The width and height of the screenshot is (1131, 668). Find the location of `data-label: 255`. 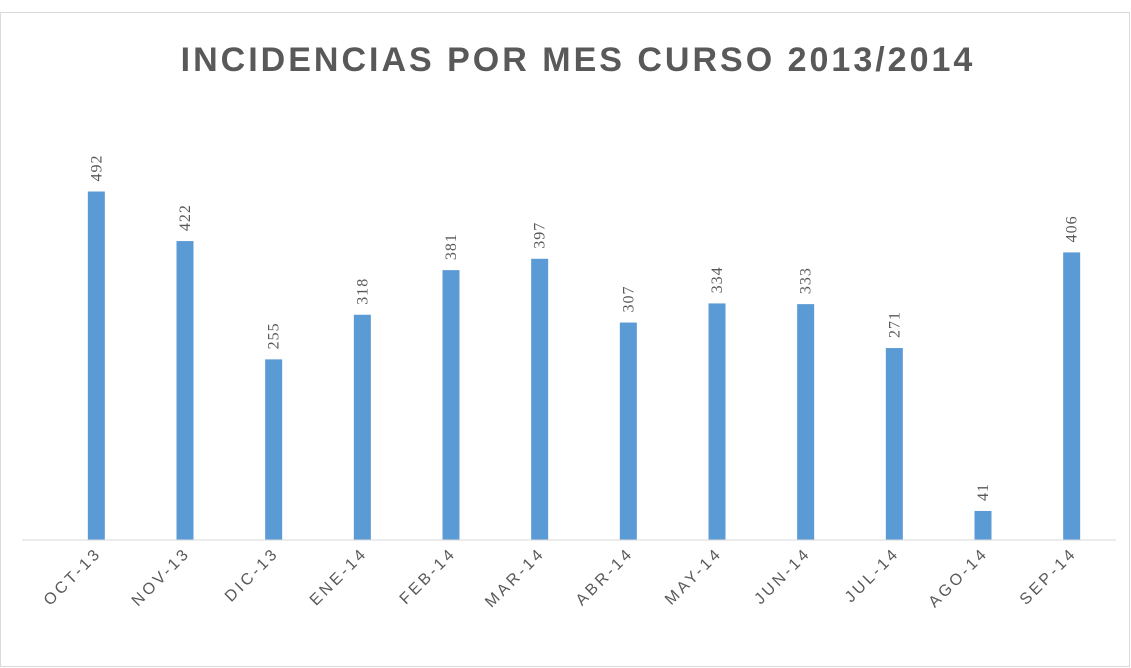

data-label: 255 is located at coordinates (274, 335).